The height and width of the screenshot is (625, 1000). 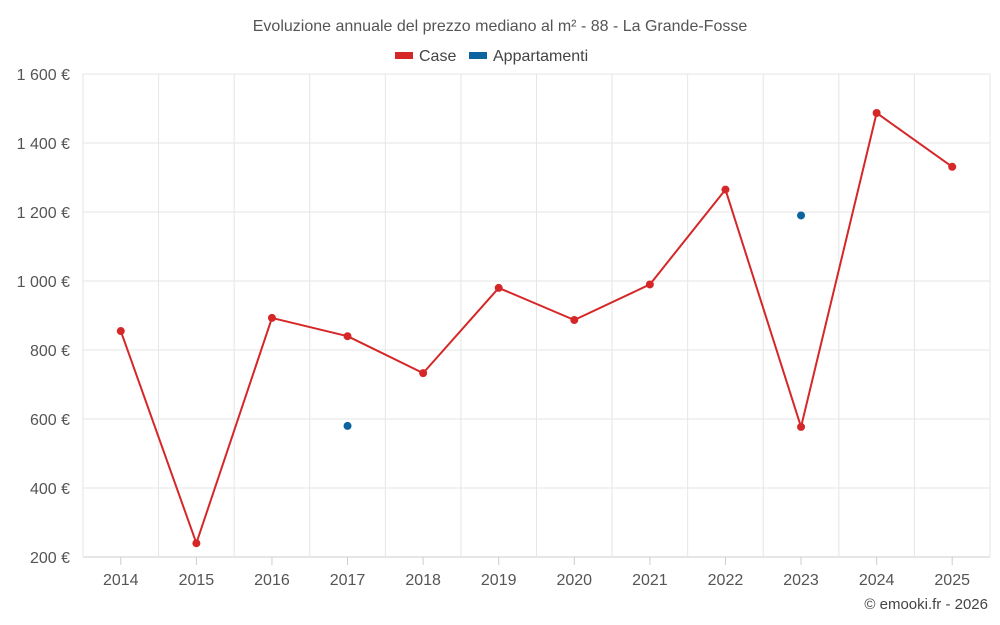 What do you see at coordinates (50, 351) in the screenshot?
I see `y-tick-label: 800 €` at bounding box center [50, 351].